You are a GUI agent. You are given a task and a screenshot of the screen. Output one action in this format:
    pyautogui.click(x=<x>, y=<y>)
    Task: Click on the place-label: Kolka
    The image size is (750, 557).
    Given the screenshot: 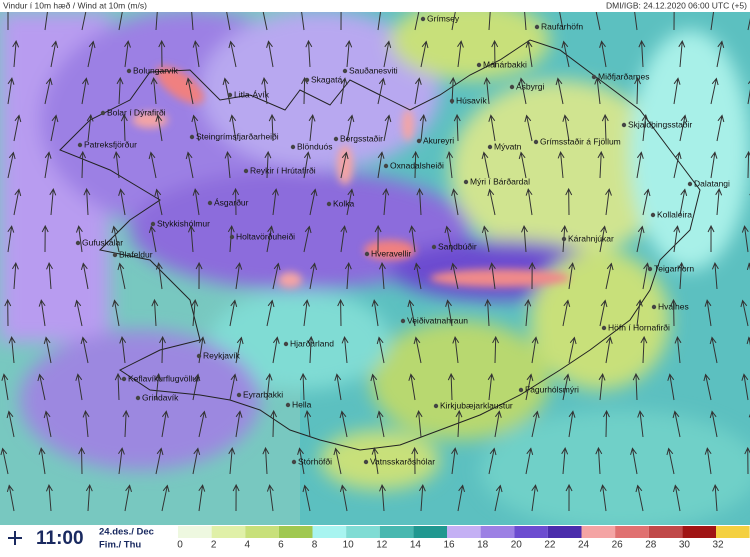 What is the action you would take?
    pyautogui.click(x=344, y=203)
    